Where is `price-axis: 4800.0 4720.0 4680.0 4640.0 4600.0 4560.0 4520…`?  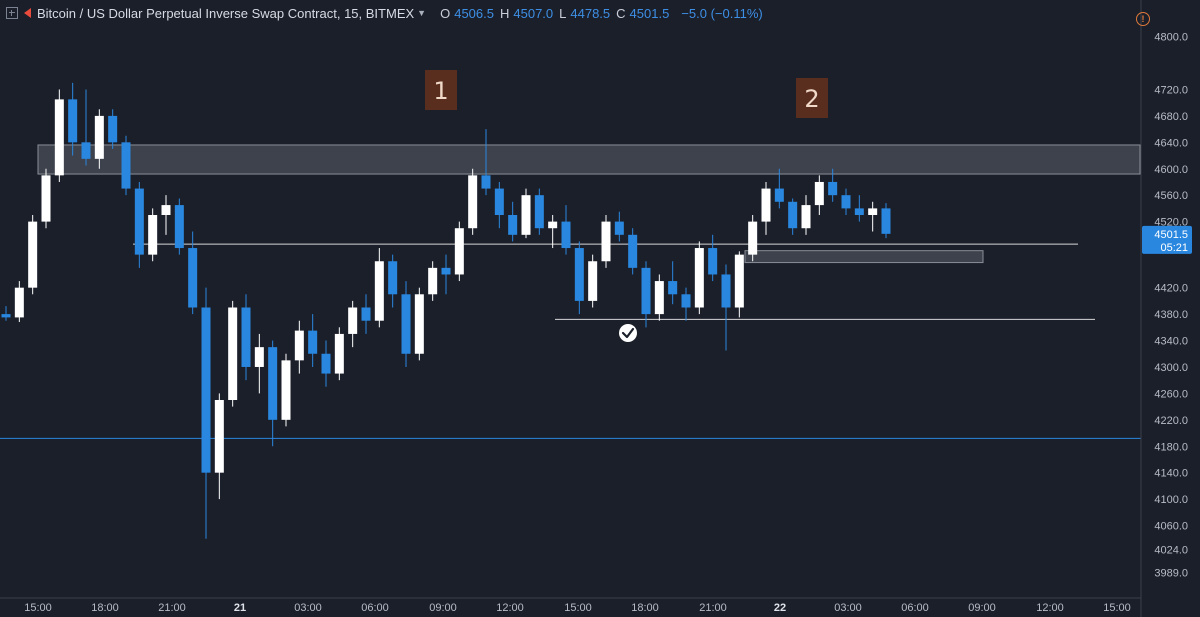 price-axis: 4800.0 4720.0 4680.0 4640.0 4600.0 4560.0 4520… is located at coordinates (1171, 306).